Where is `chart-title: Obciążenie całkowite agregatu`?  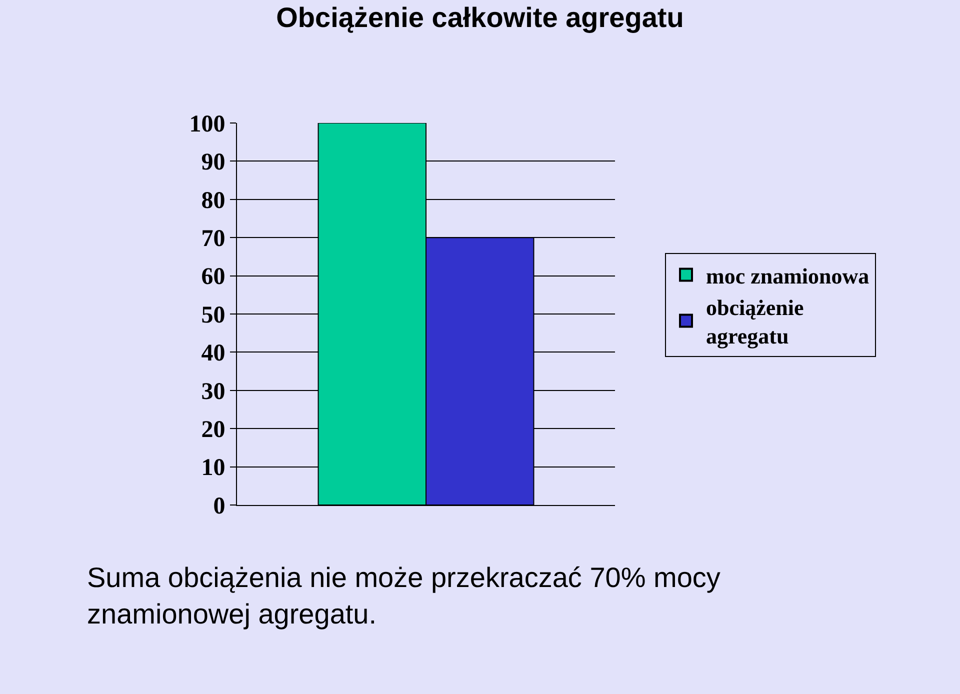 chart-title: Obciążenie całkowite agregatu is located at coordinates (480, 17).